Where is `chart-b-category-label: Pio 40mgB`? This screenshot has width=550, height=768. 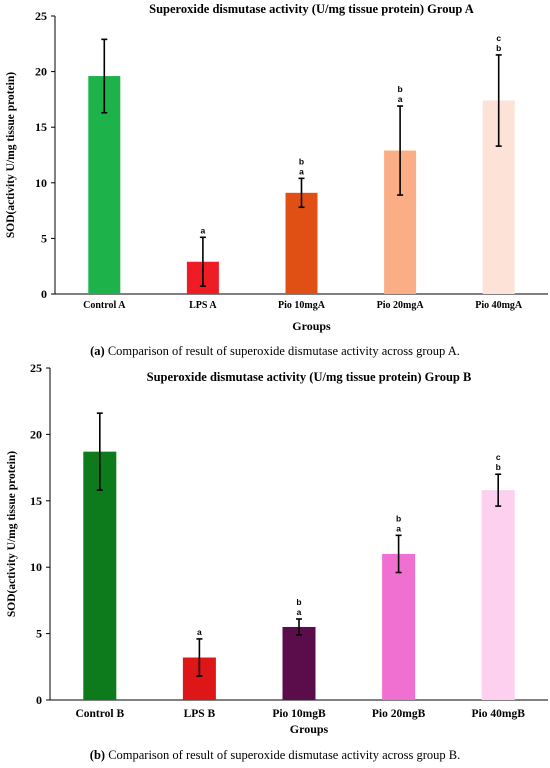
chart-b-category-label: Pio 40mgB is located at coordinates (499, 714).